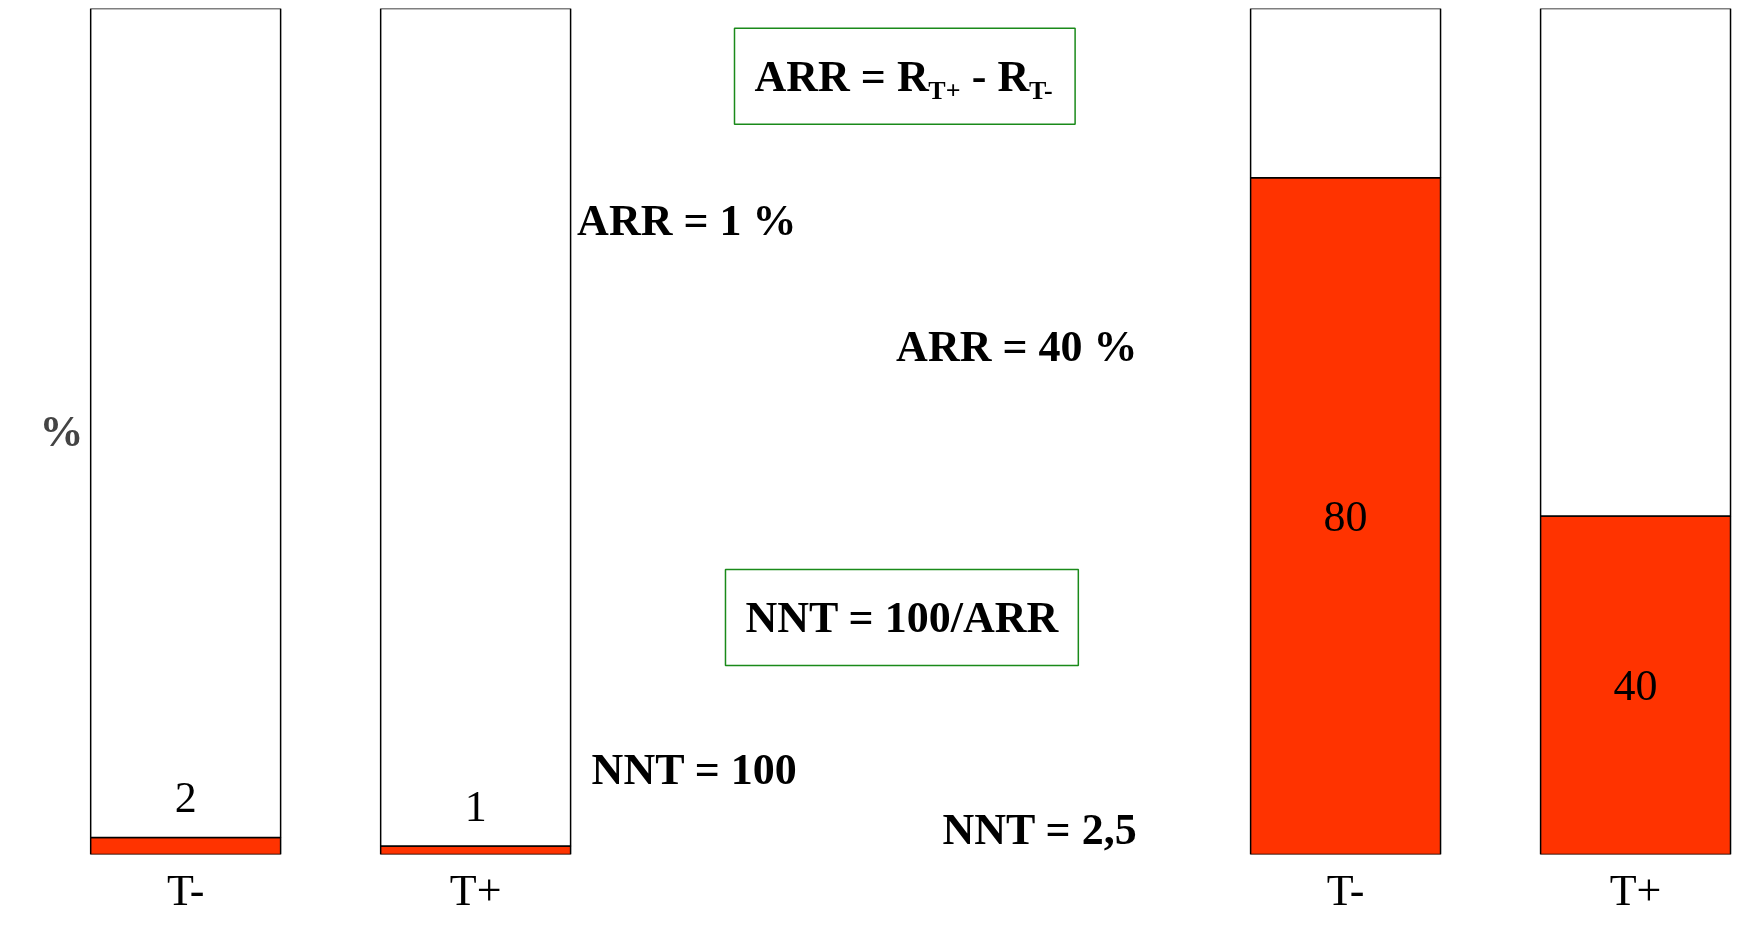  What do you see at coordinates (687, 220) in the screenshot?
I see `annotation: ARR = 1 %` at bounding box center [687, 220].